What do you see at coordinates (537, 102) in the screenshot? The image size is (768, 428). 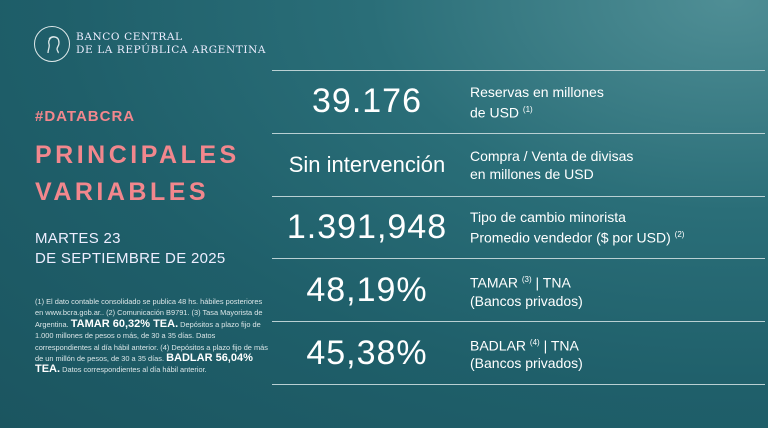 I see `row-label: Reservas en millones de USD (1)` at bounding box center [537, 102].